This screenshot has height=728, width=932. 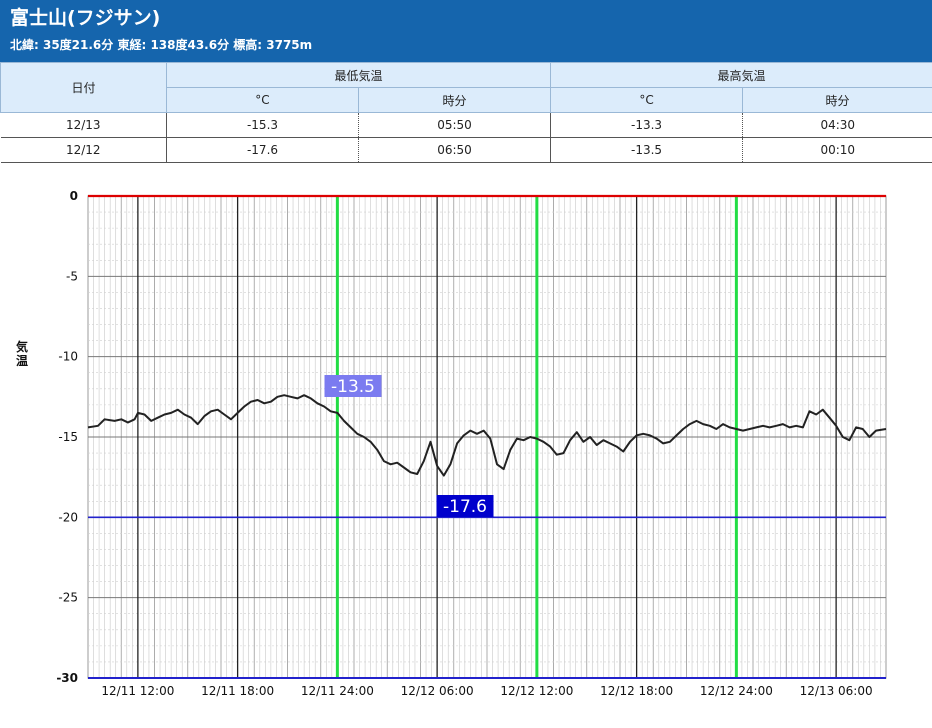 What do you see at coordinates (837, 100) in the screenshot?
I see `header-max-time: 時分` at bounding box center [837, 100].